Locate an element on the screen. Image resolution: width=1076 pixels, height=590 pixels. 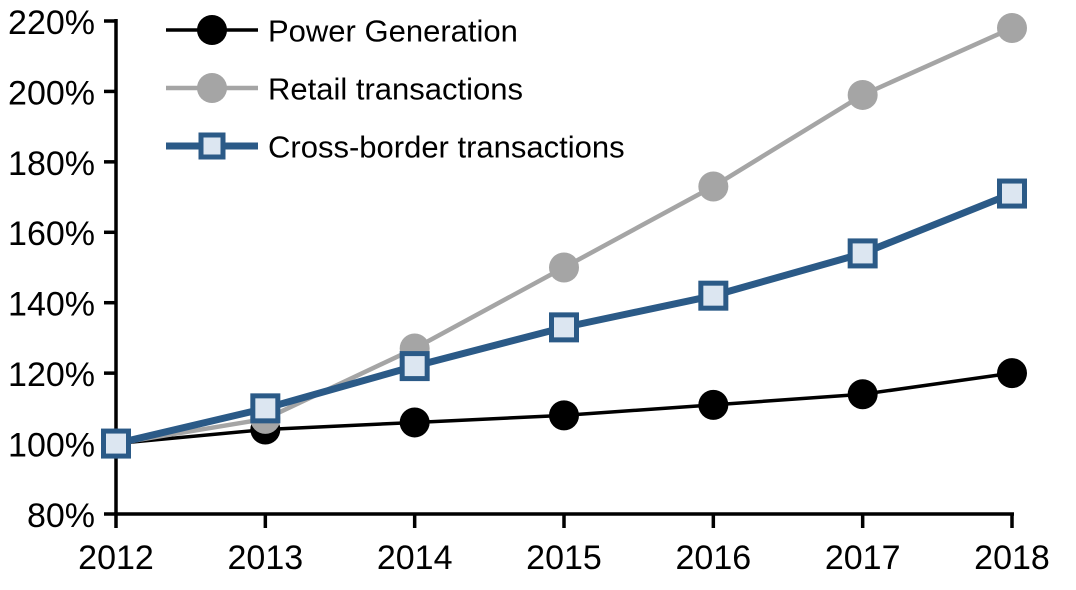
y-tick-label: 120% is located at coordinates (51, 375).